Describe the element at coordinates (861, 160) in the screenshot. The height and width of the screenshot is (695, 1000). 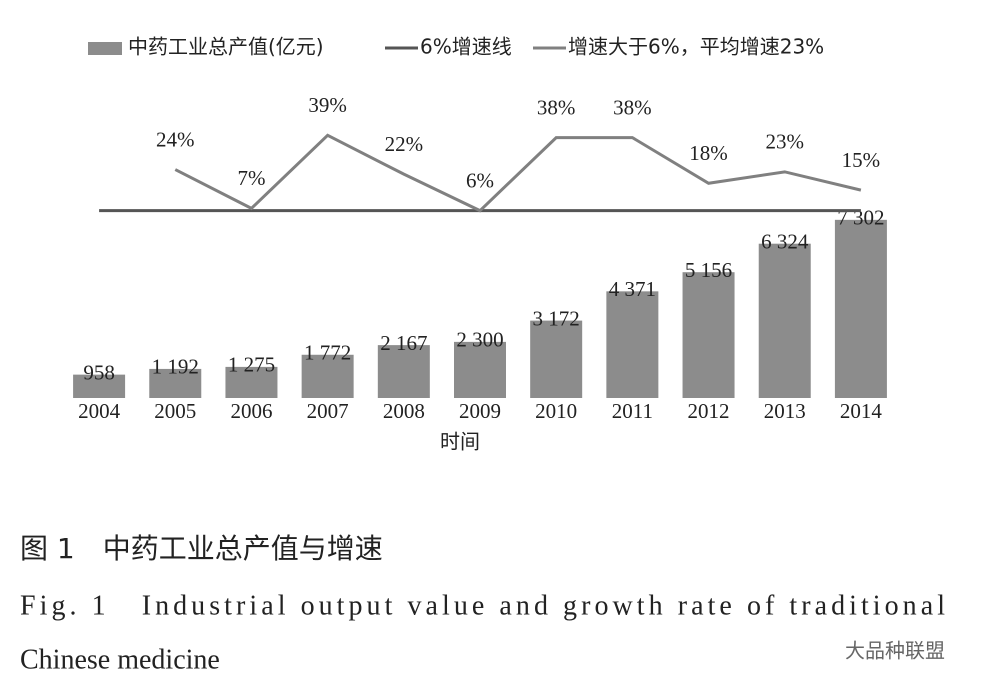
I see `data-label: 15%` at that location.